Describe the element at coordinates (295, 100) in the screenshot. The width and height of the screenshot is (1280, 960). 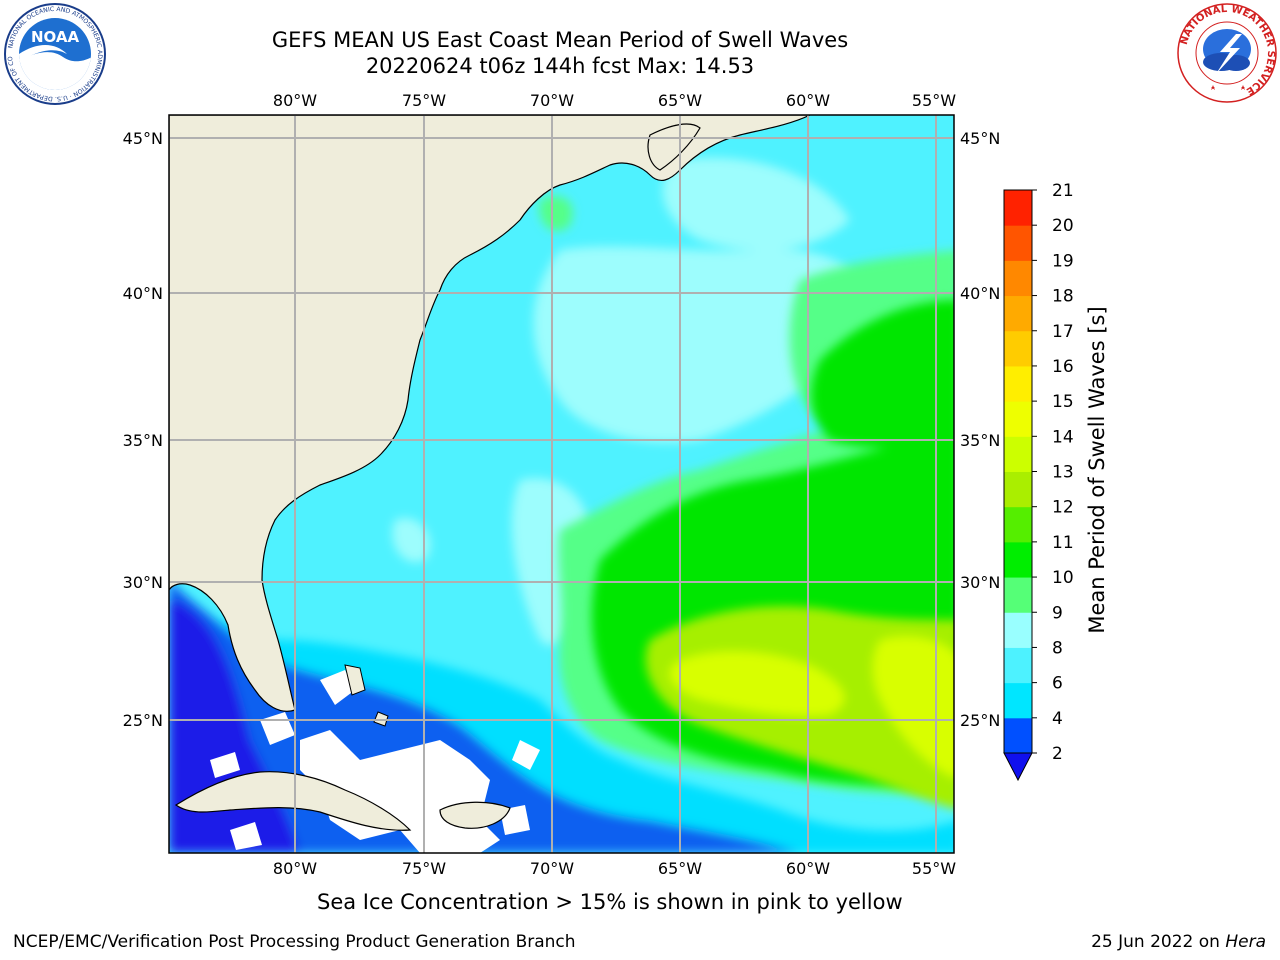
I see `lon-label-top: 80°W` at that location.